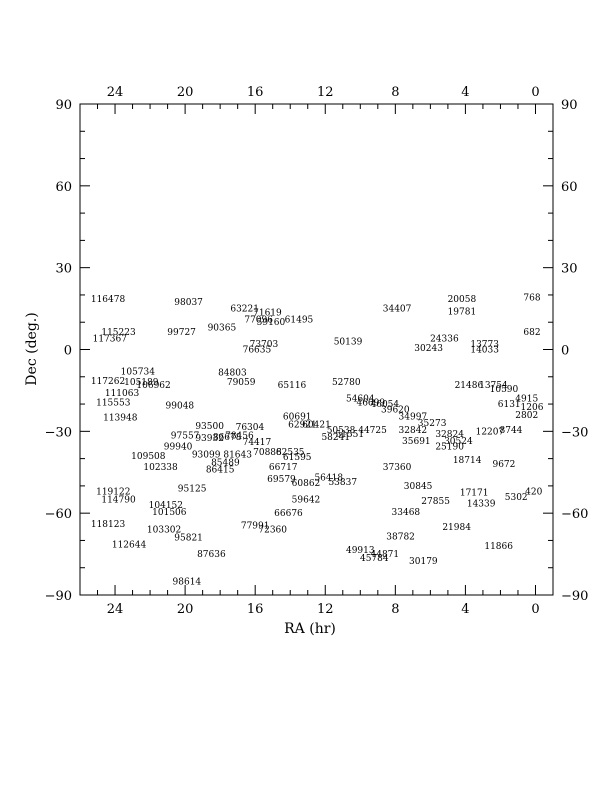 This screenshot has height=792, width=612. What do you see at coordinates (484, 345) in the screenshot?
I see `data-point-label: 13773` at bounding box center [484, 345].